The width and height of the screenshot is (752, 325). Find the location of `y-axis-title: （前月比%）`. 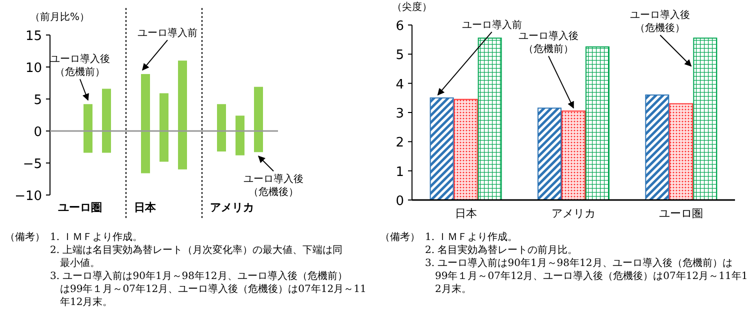

y-axis-title: （前月比%） is located at coordinates (60, 17).